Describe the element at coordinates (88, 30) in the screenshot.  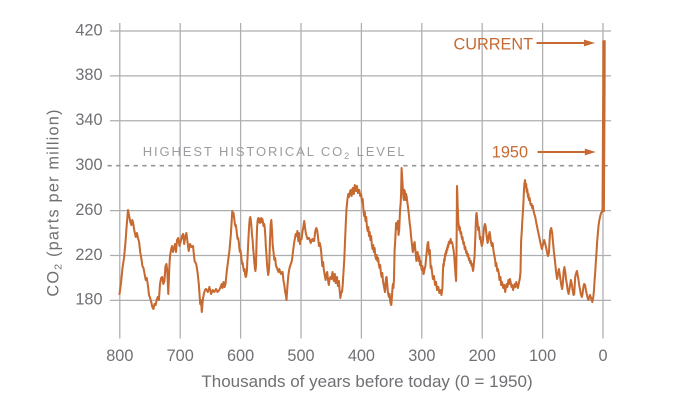
I see `svg-text: 420` at that location.